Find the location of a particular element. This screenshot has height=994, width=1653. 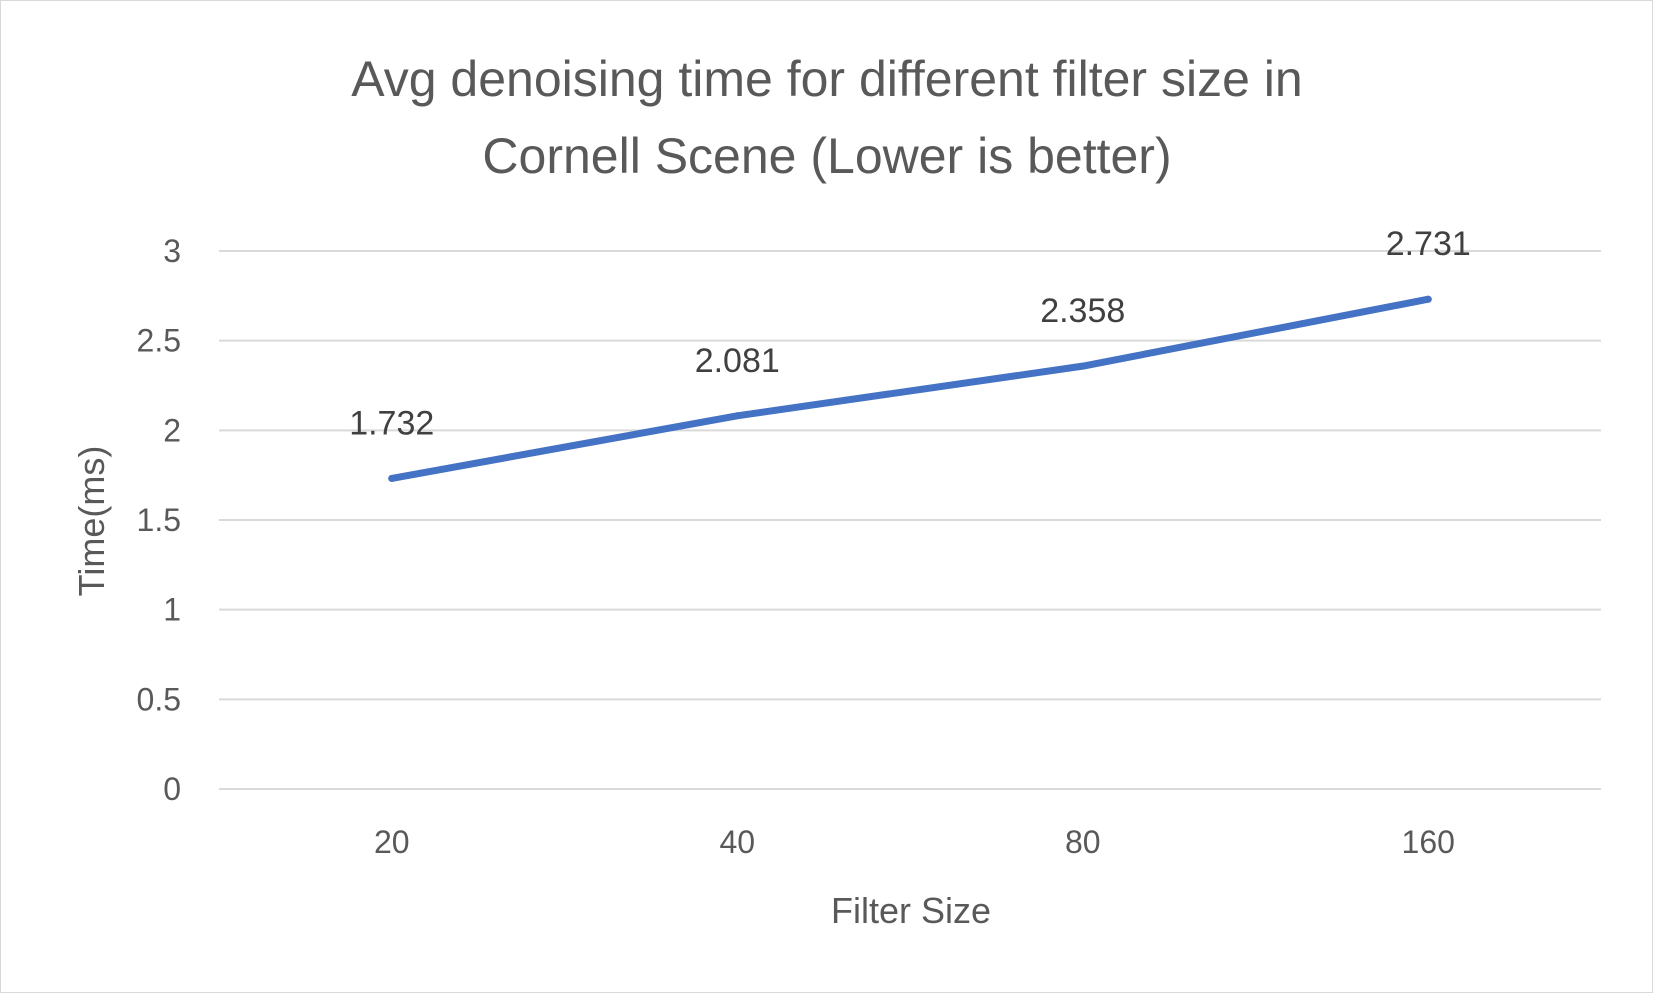

y-tick-label: 1.5 is located at coordinates (159, 520).